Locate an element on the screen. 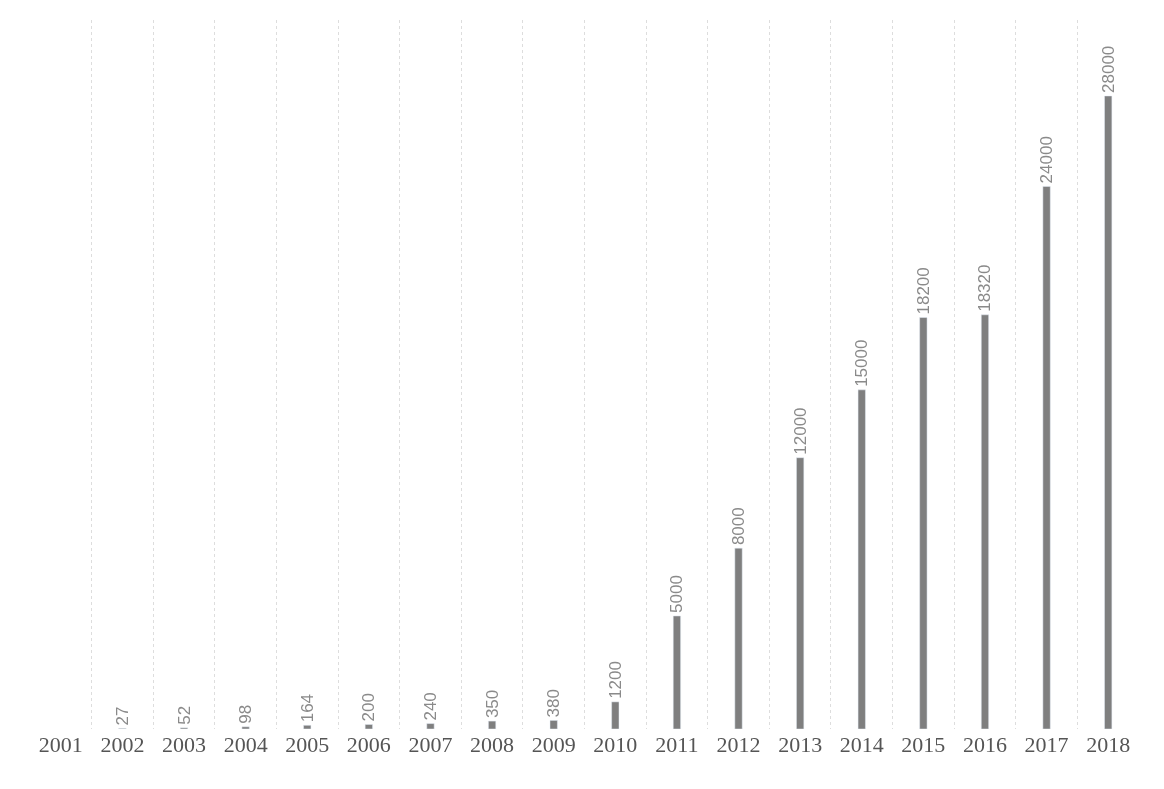 This screenshot has height=789, width=1164. x-tick-label: 2011 is located at coordinates (677, 744).